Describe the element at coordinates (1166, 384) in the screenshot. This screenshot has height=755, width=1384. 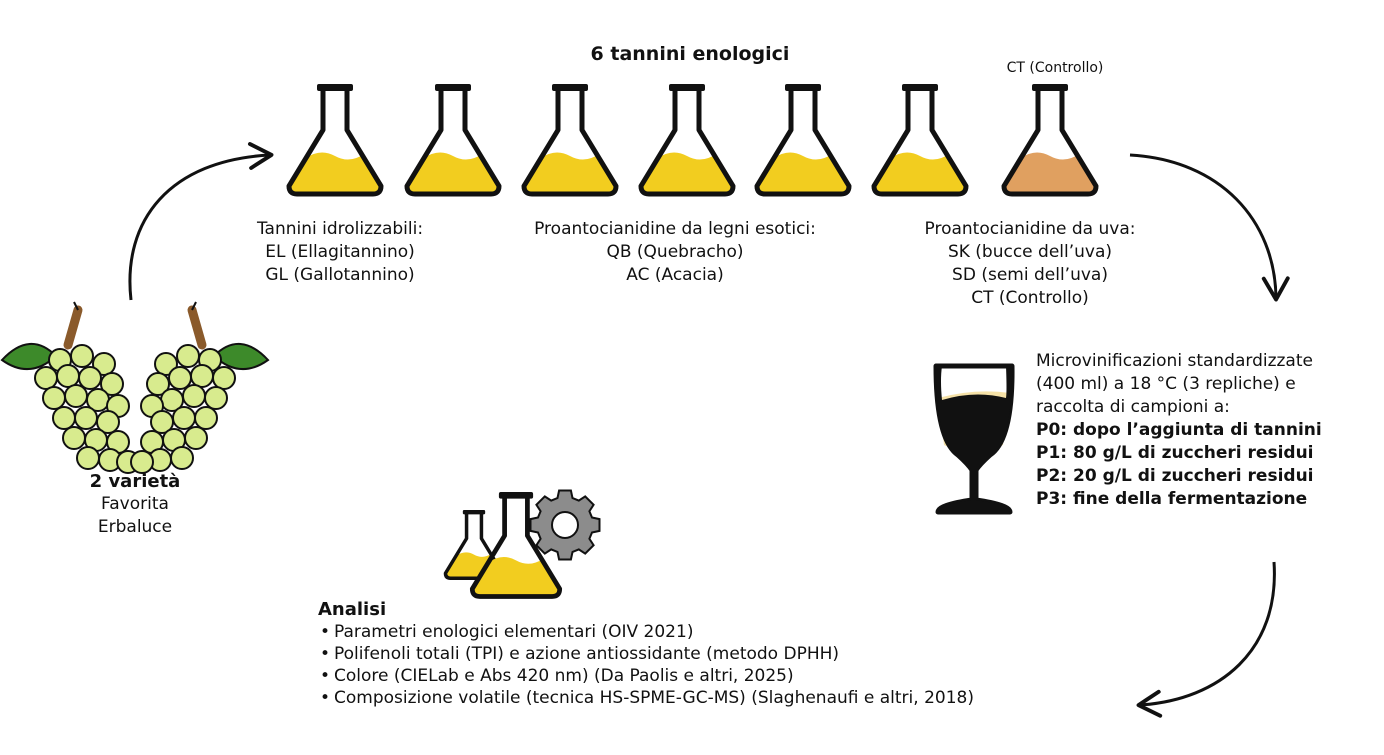
I see `micro-line: (400 ml) a 18 °C (3 repliche) e` at that location.